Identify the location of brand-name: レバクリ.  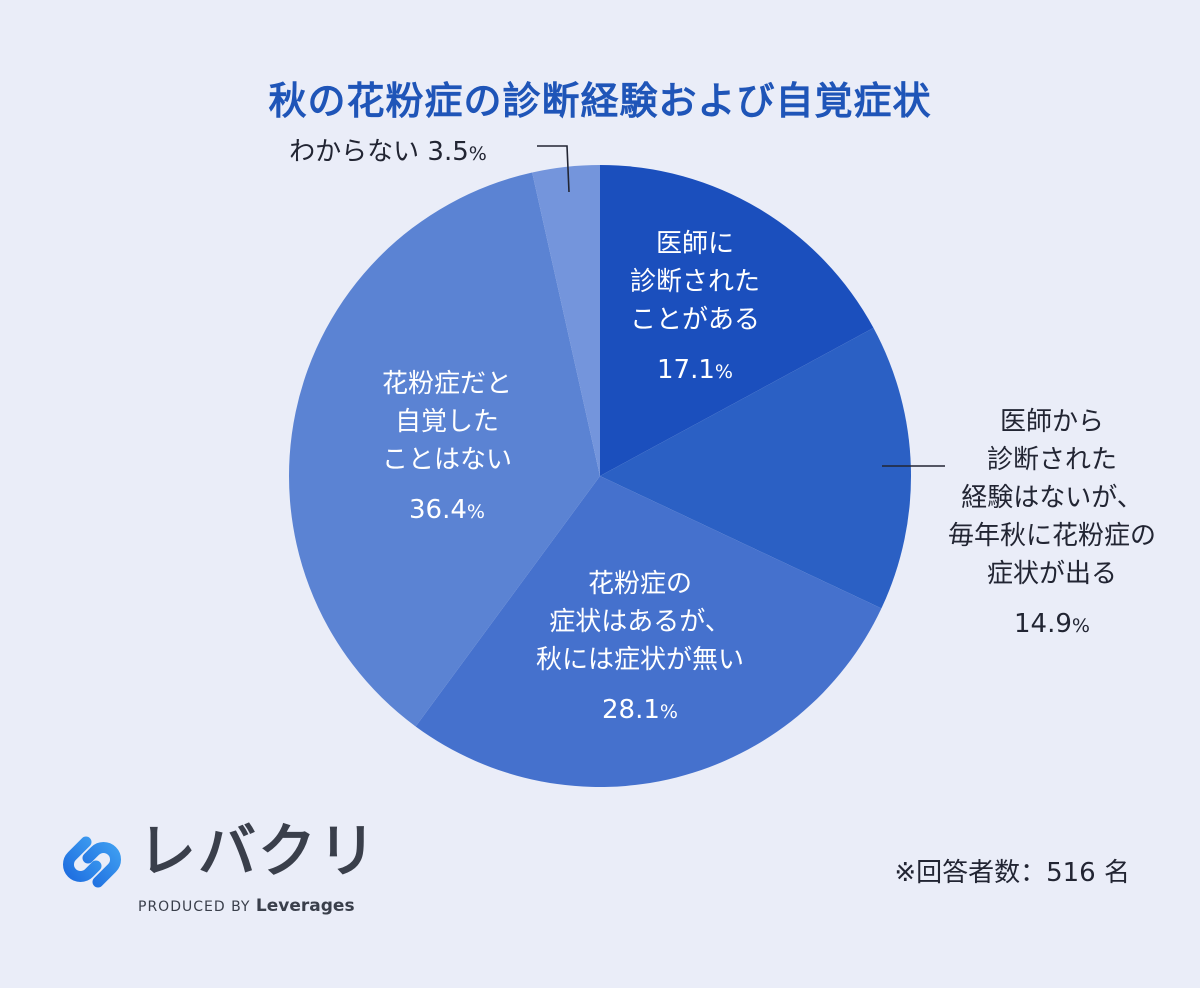
(258, 851).